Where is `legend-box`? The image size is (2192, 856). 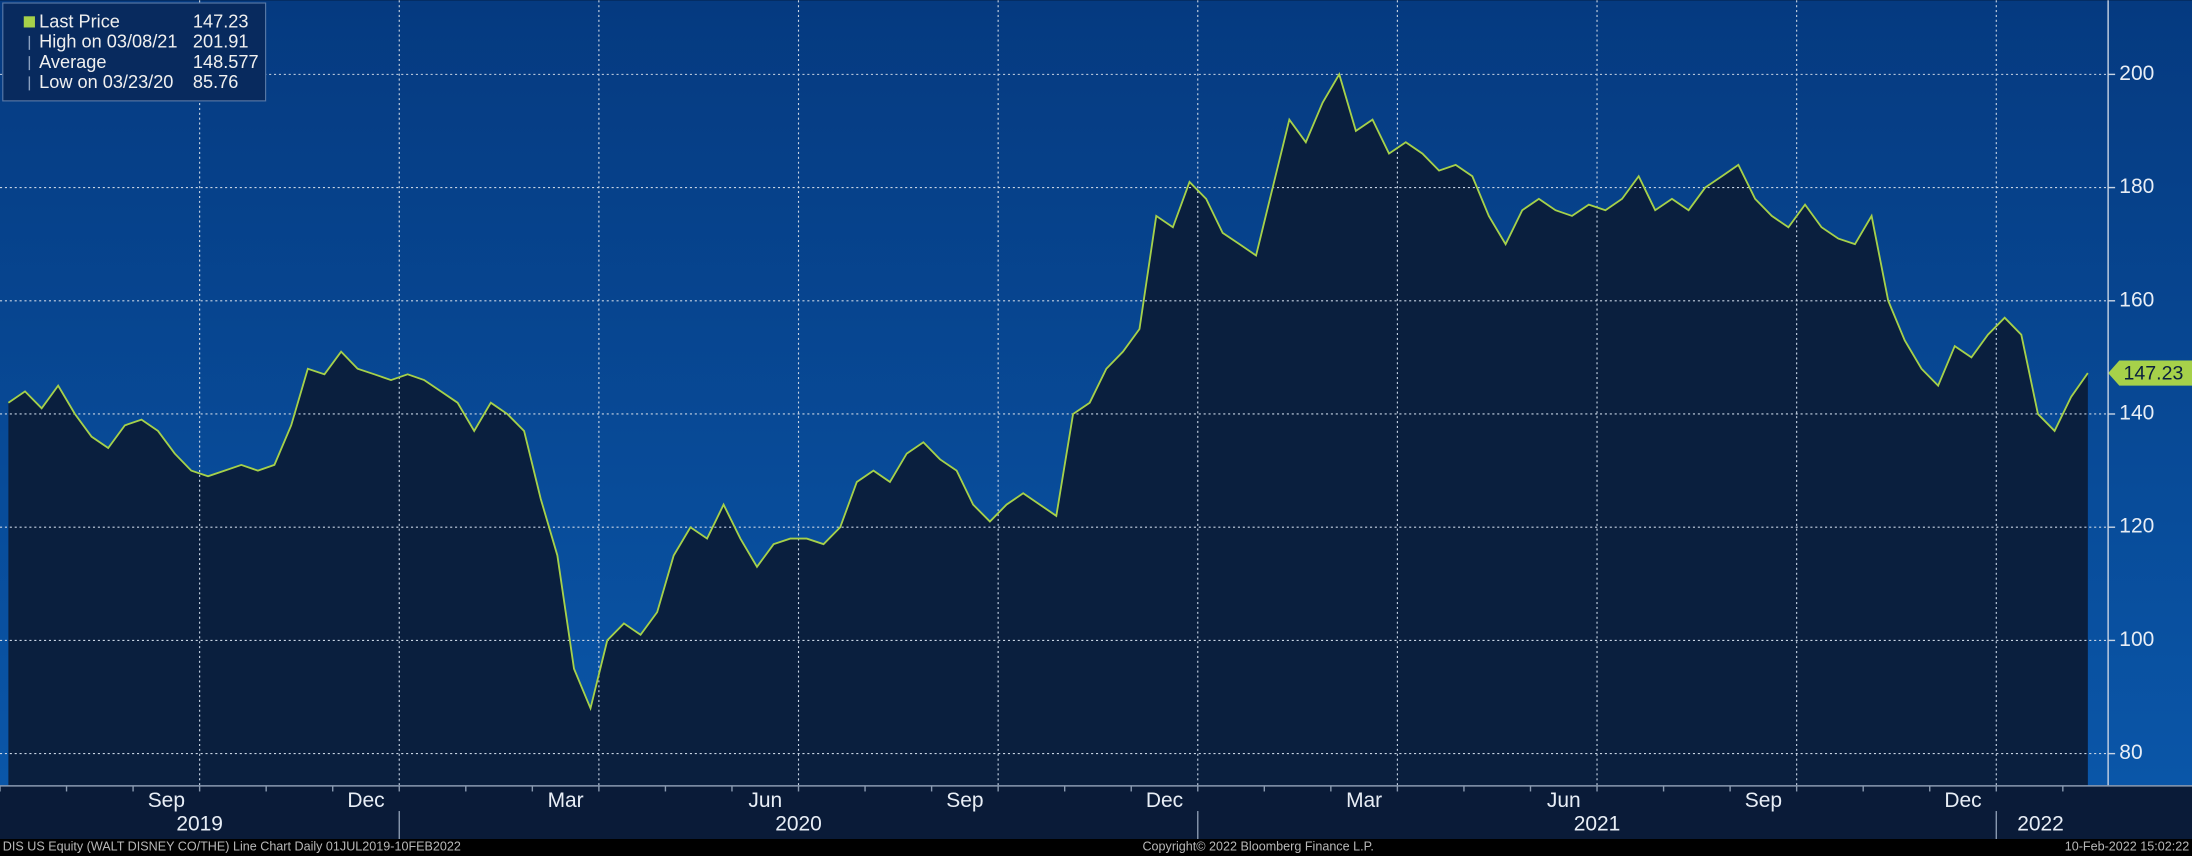
legend-box is located at coordinates (134, 52).